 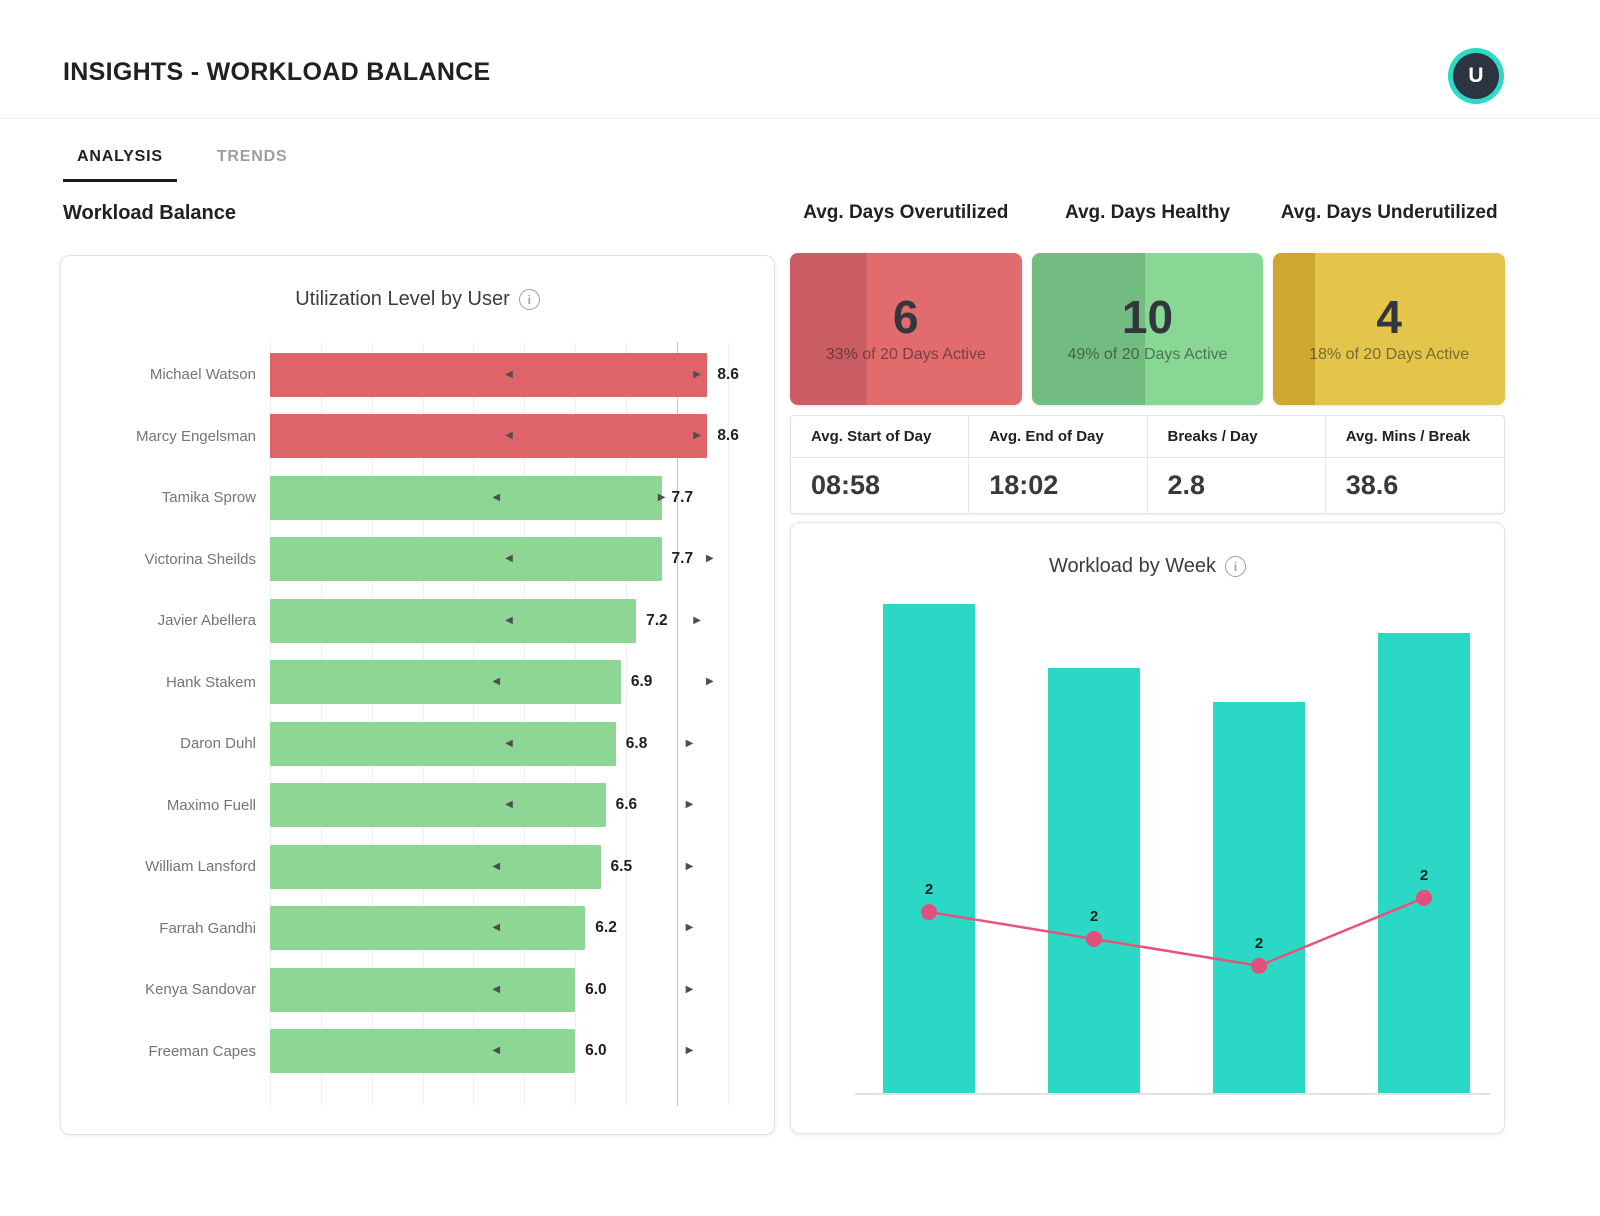 I want to click on utilization-value-label: 6.9, so click(x=641, y=682).